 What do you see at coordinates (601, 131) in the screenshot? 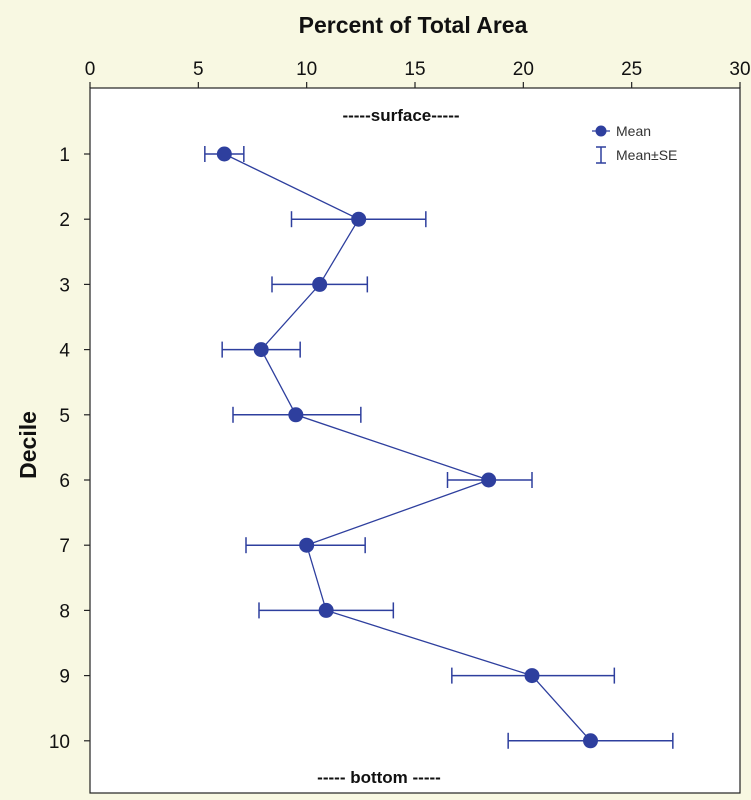
I see `legend-mean-marker` at bounding box center [601, 131].